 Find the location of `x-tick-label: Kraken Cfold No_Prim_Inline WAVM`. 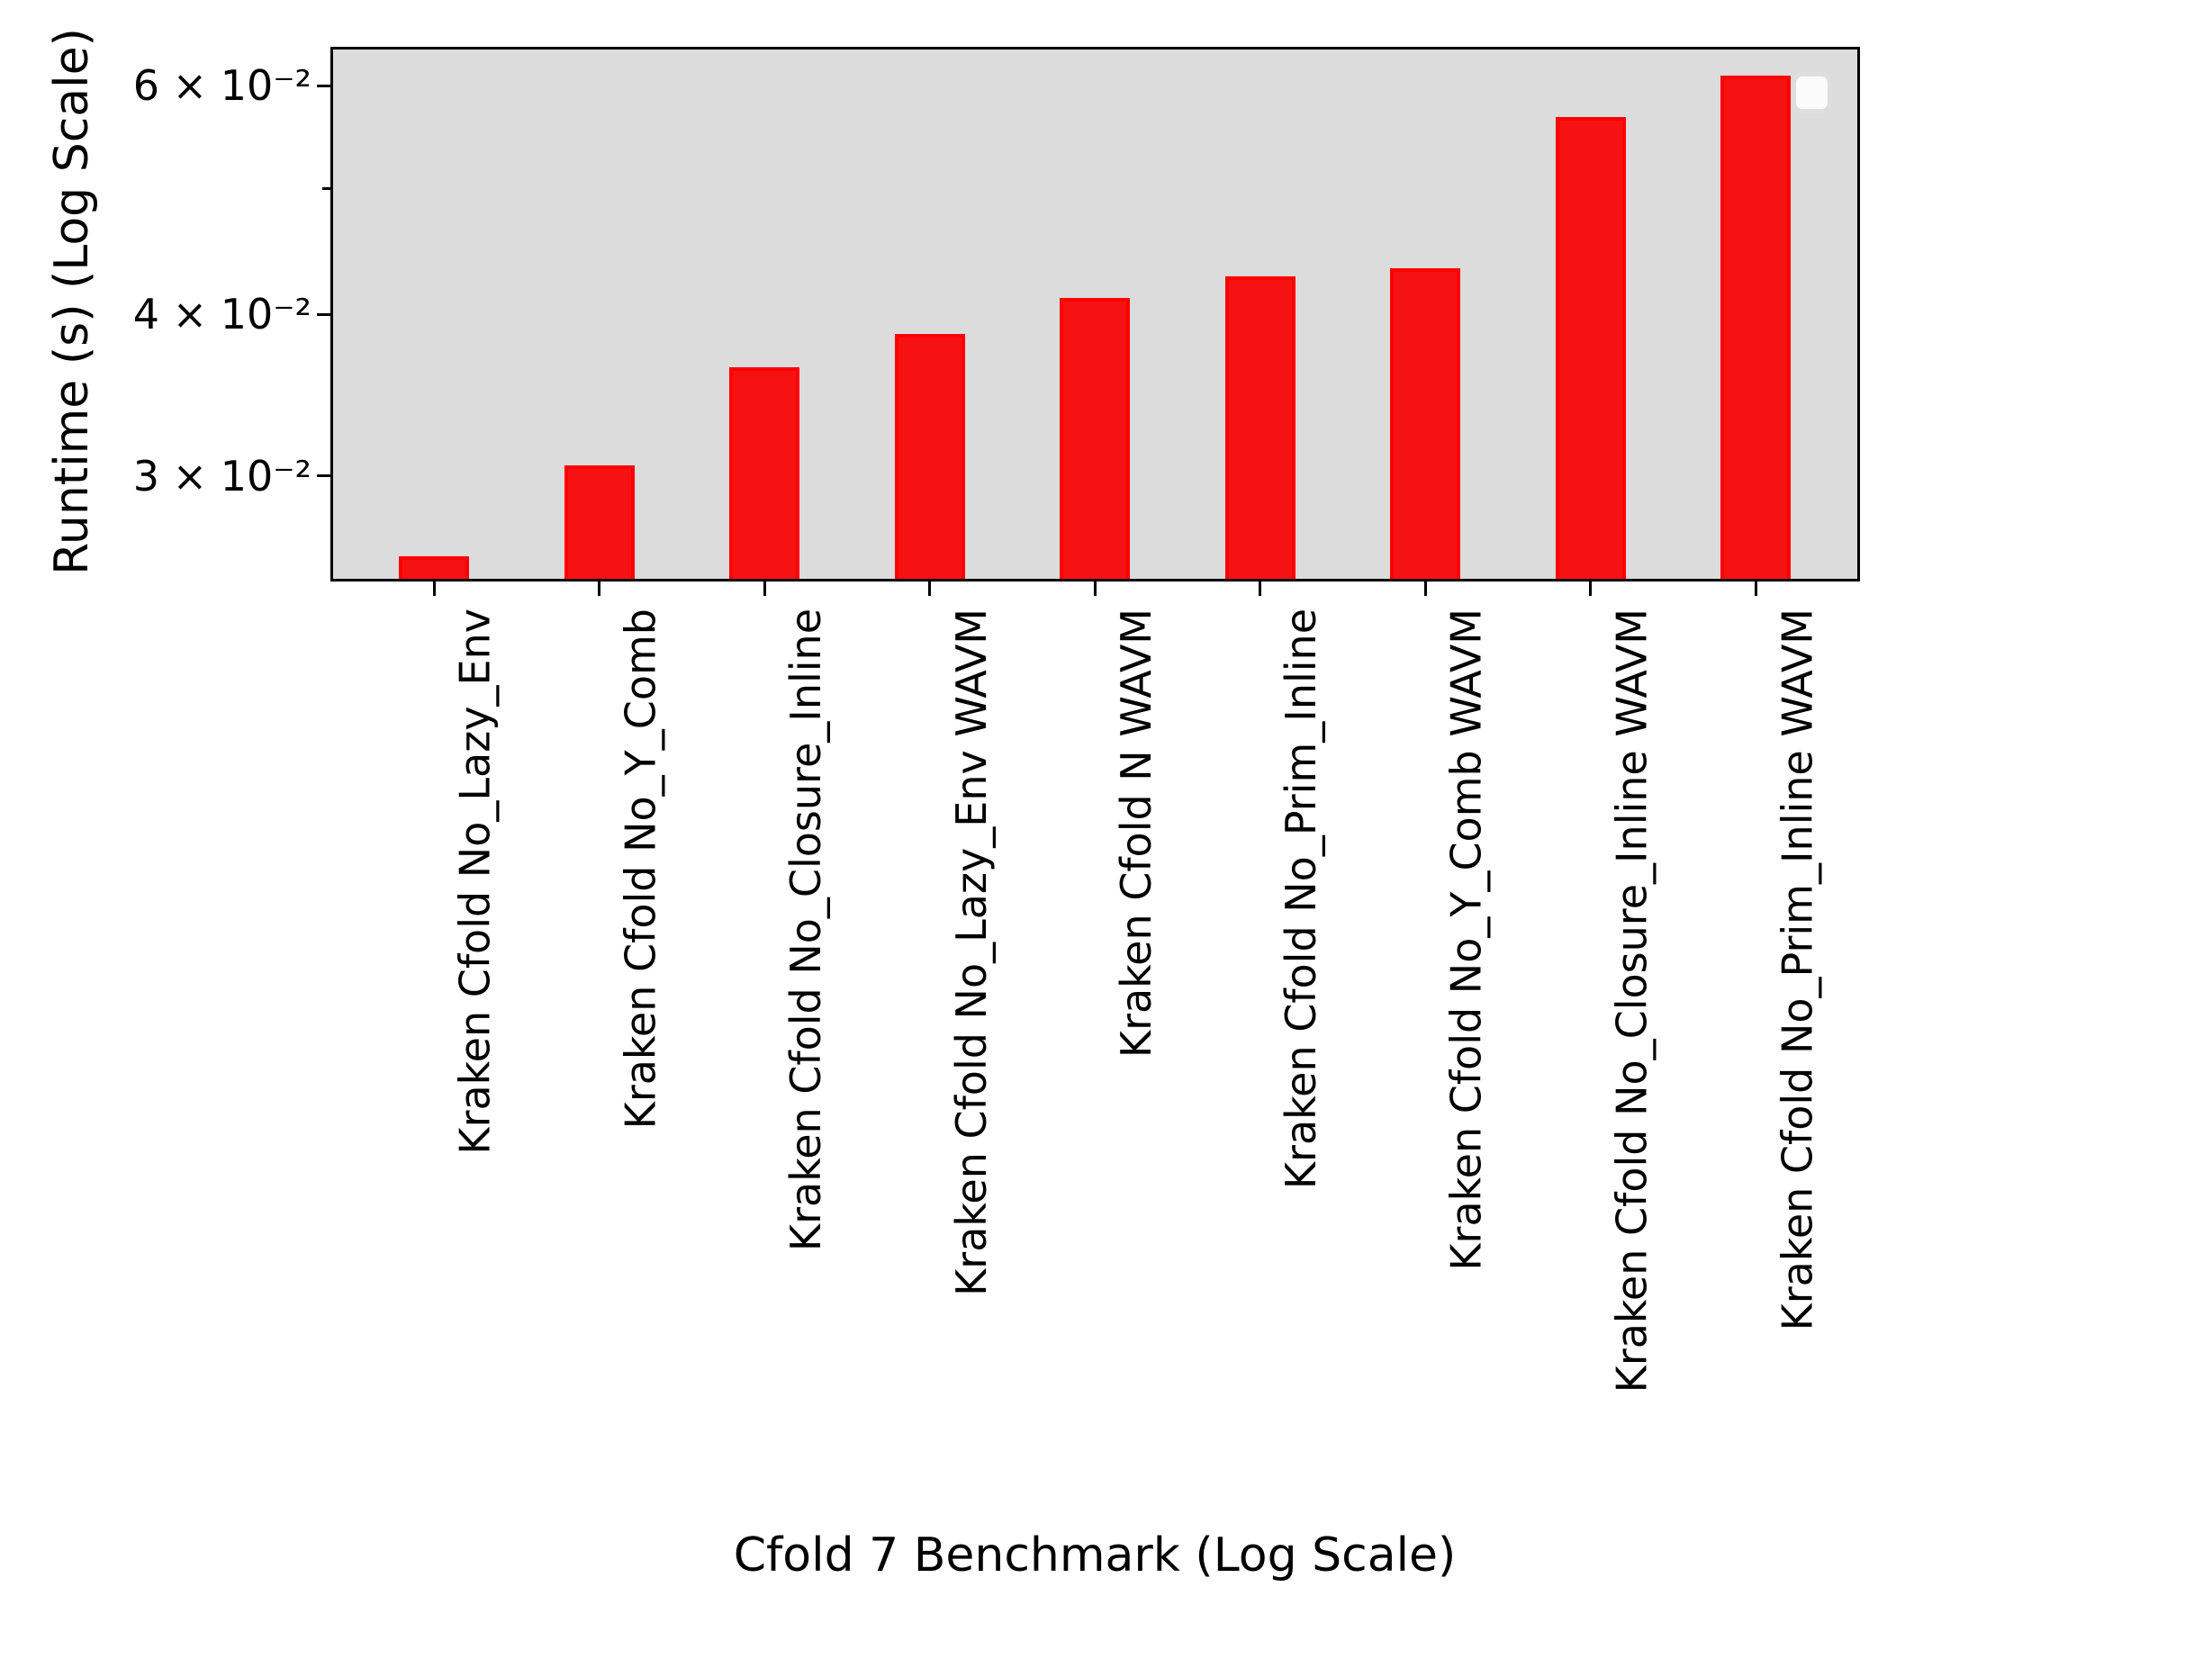

x-tick-label: Kraken Cfold No_Prim_Inline WAVM is located at coordinates (1797, 970).